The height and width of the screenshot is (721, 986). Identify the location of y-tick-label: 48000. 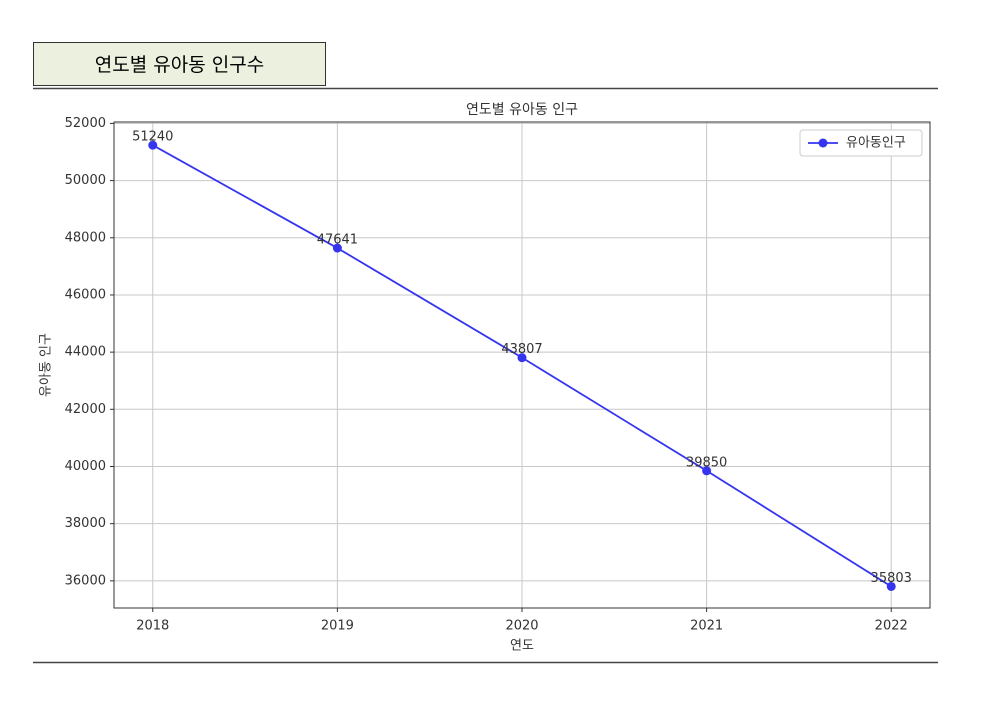
(85, 237).